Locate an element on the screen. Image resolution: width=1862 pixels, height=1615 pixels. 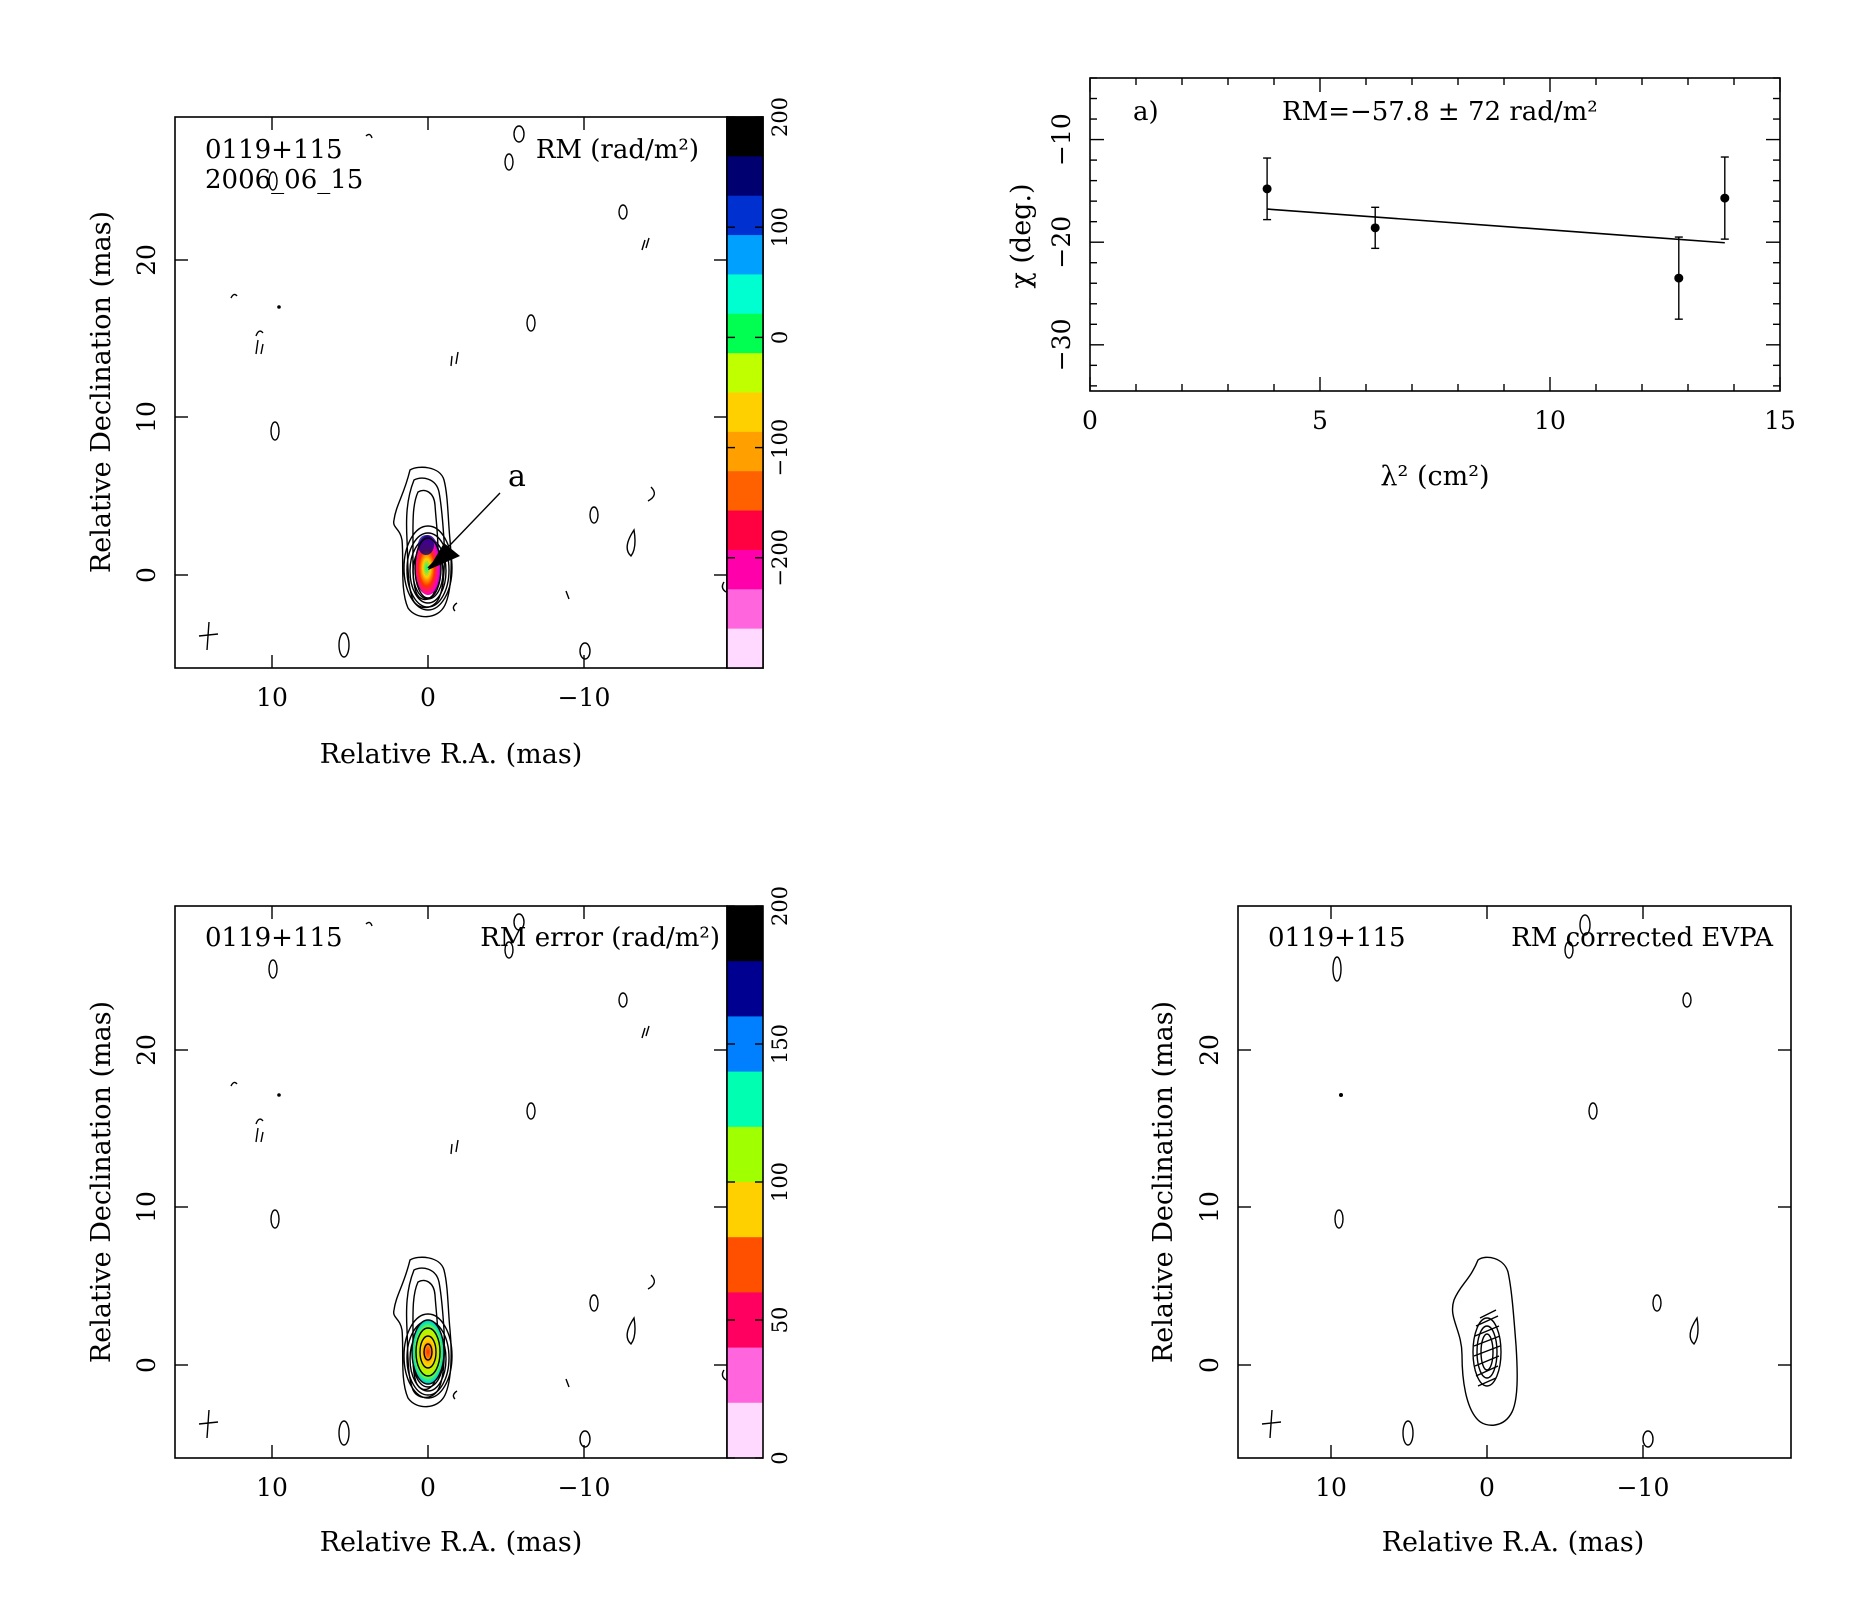
err-xtick-0: 0 is located at coordinates (428, 1487).